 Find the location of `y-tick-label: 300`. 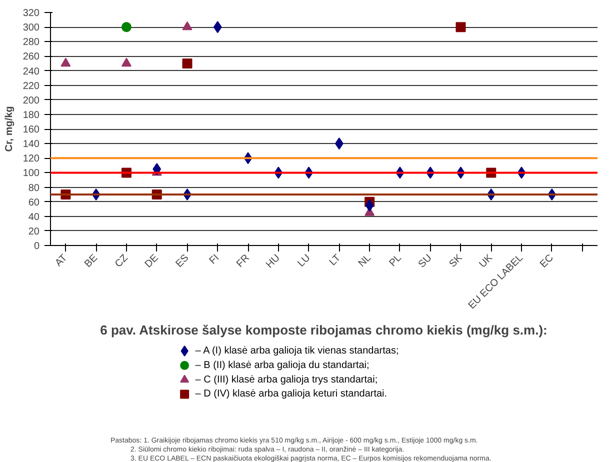

y-tick-label: 300 is located at coordinates (31, 28).